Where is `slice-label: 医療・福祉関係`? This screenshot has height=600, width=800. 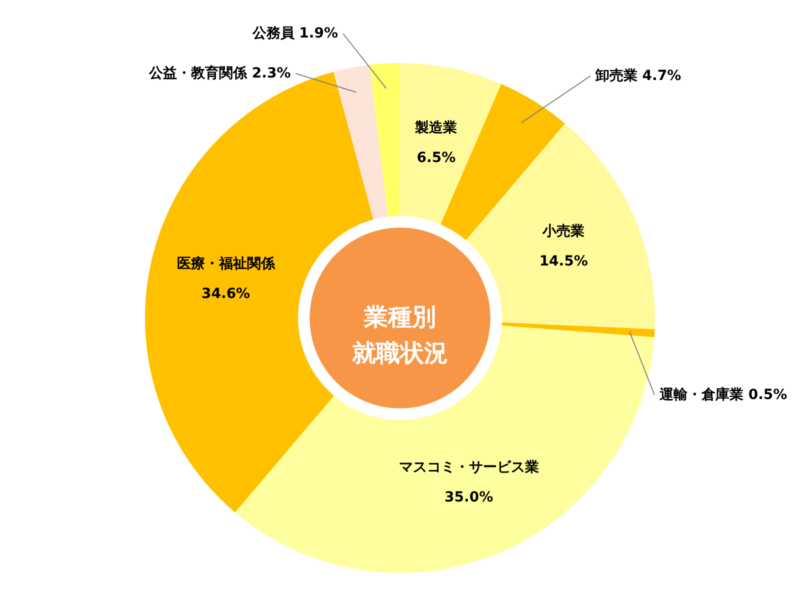 slice-label: 医療・福祉関係 is located at coordinates (226, 263).